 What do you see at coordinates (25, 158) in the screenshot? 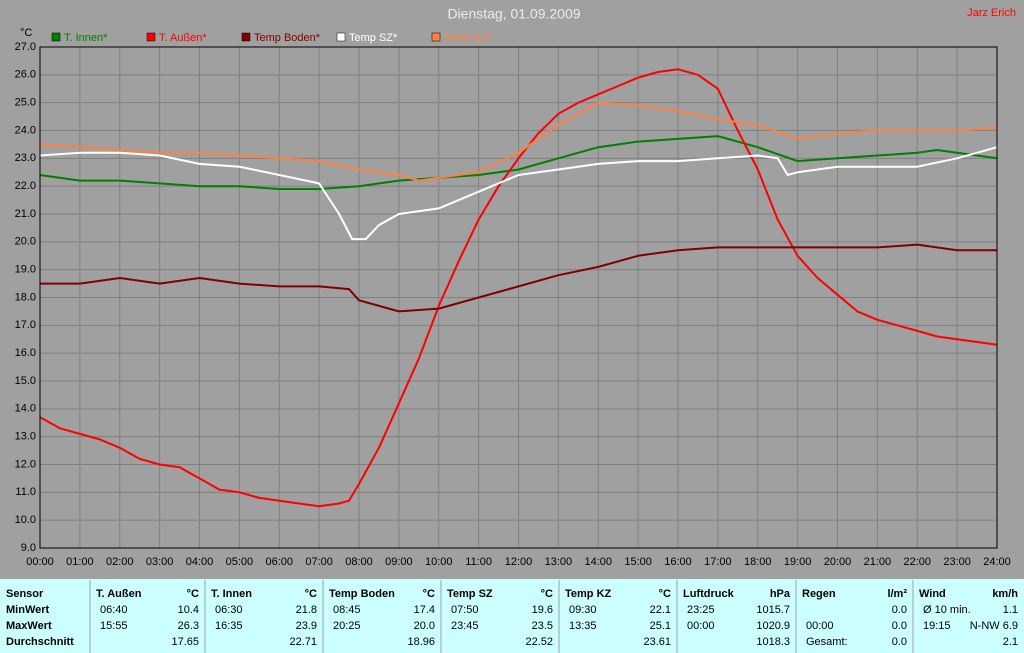
I see `y-tick-label: 23.0` at bounding box center [25, 158].